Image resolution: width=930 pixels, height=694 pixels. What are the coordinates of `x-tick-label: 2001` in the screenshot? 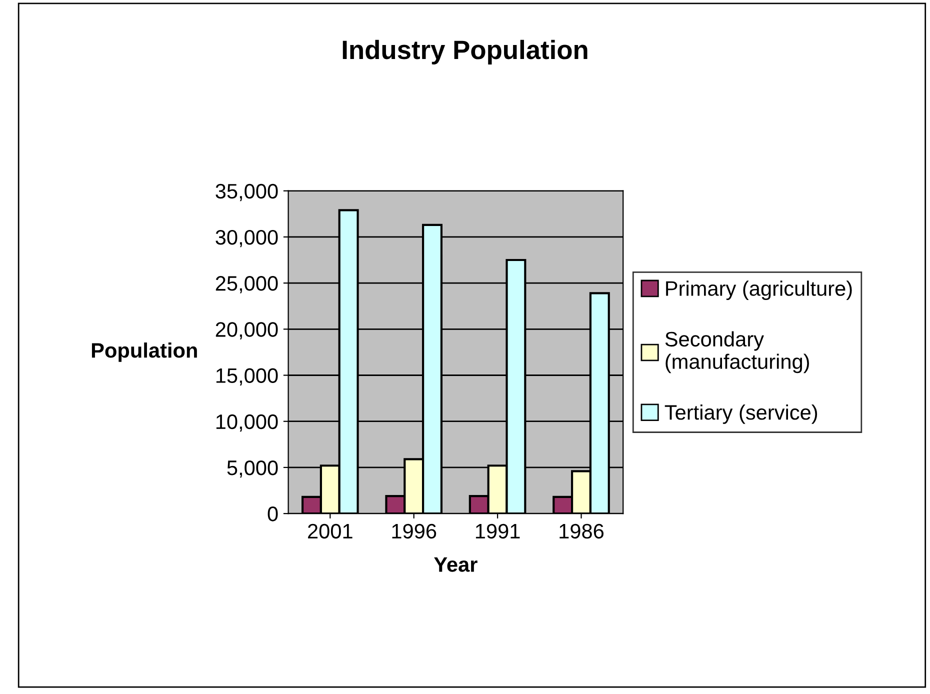 It's located at (330, 531).